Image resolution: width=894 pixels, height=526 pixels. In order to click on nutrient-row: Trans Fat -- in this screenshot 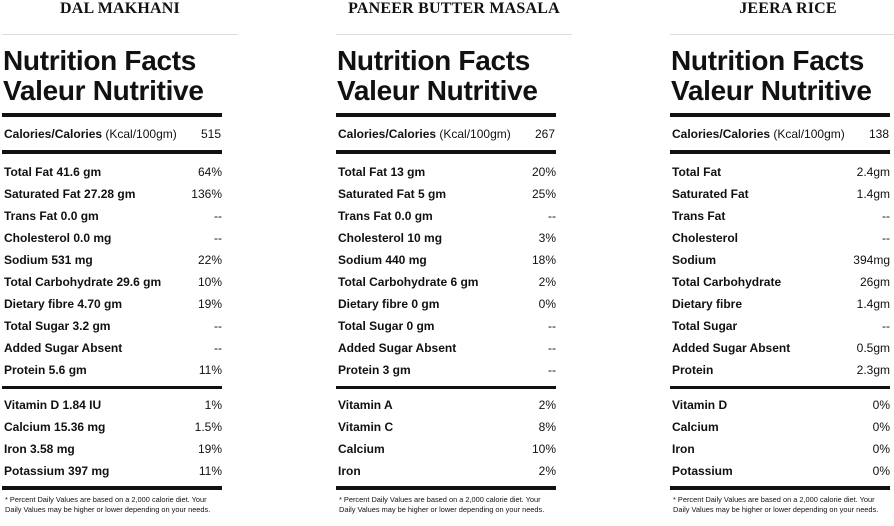, I will do `click(781, 216)`.